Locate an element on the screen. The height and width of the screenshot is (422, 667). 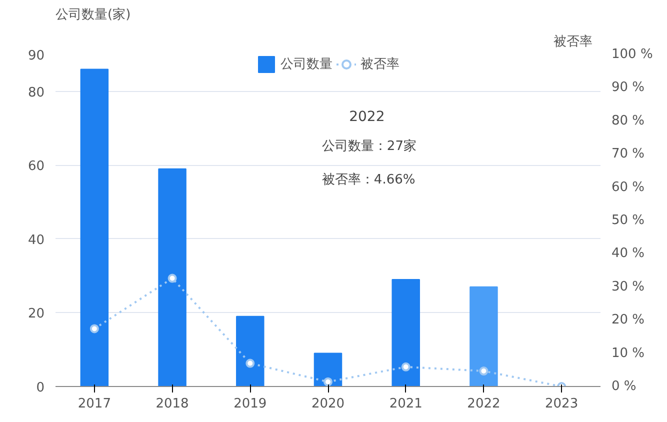
y-tick-label: 80 is located at coordinates (36, 92).